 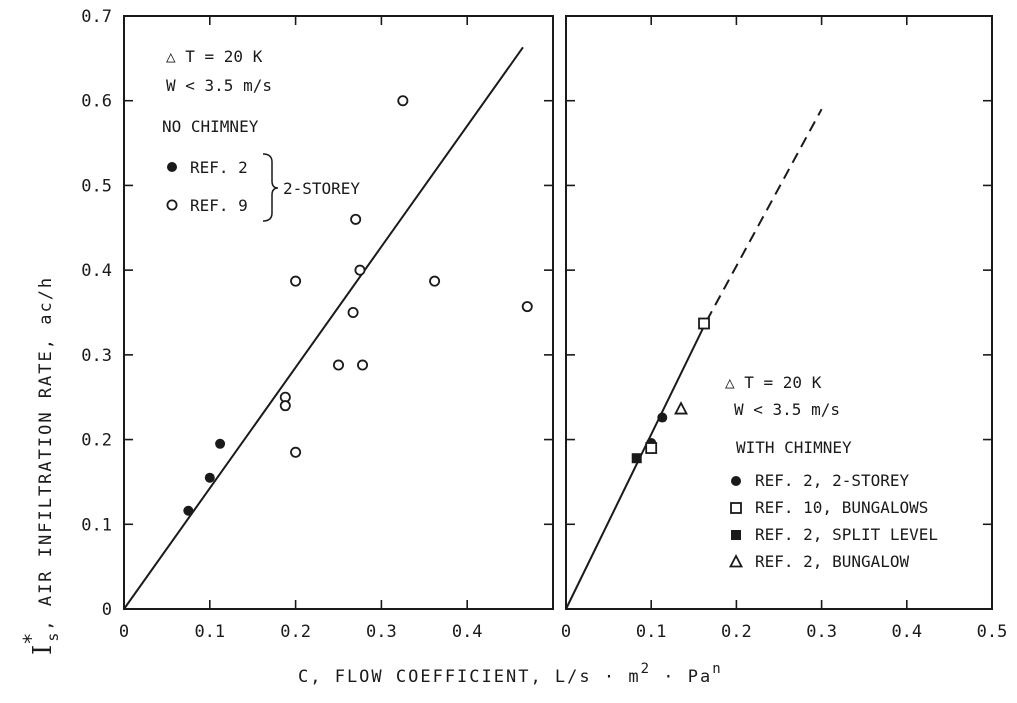 I want to click on x-axis-title-sup2: 2, so click(x=646, y=669).